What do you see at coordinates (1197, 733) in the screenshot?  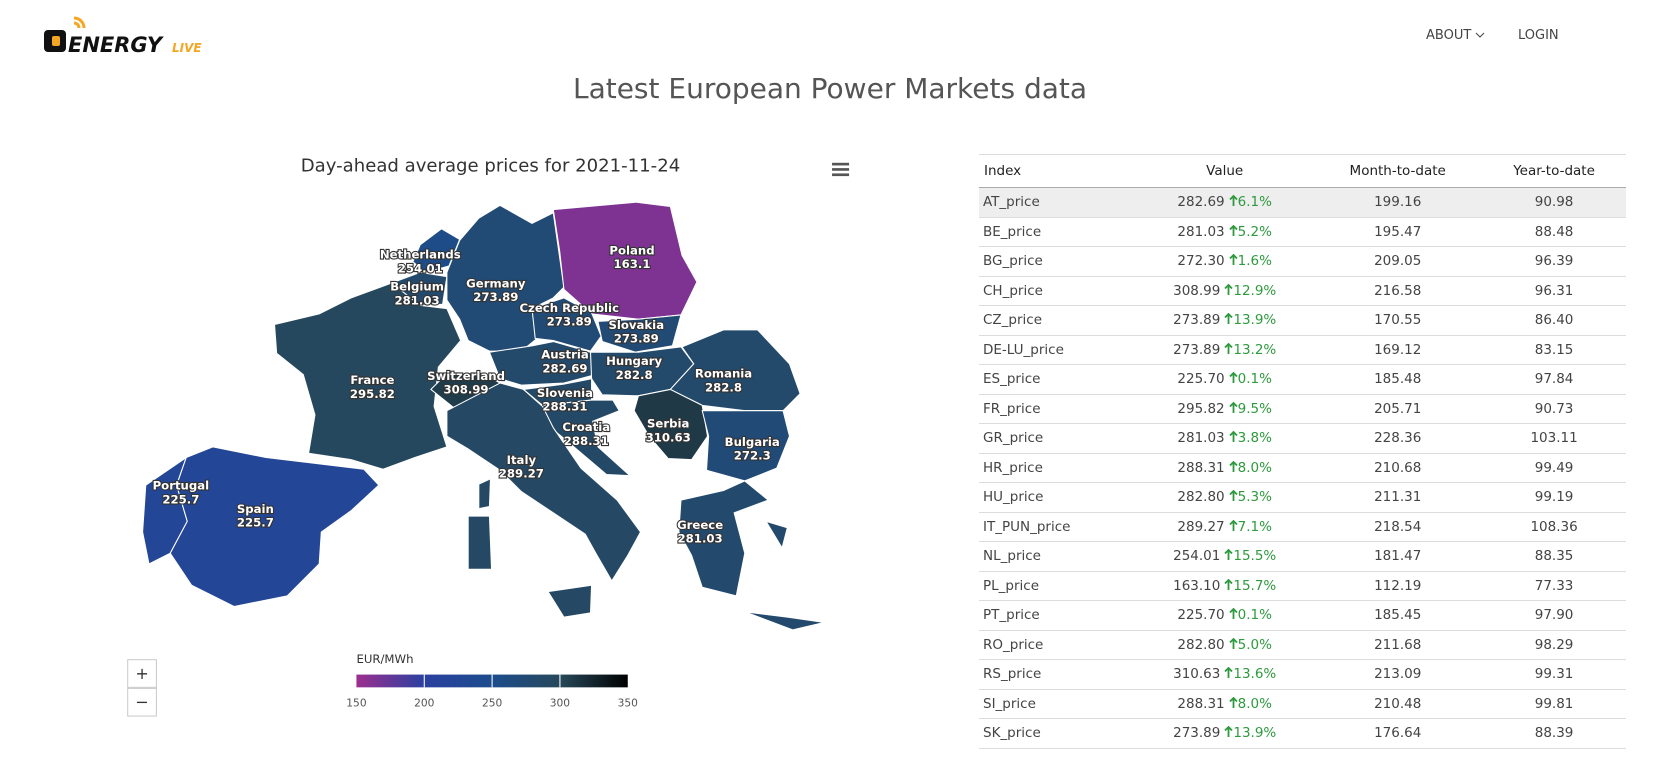 I see `value: 273.89` at bounding box center [1197, 733].